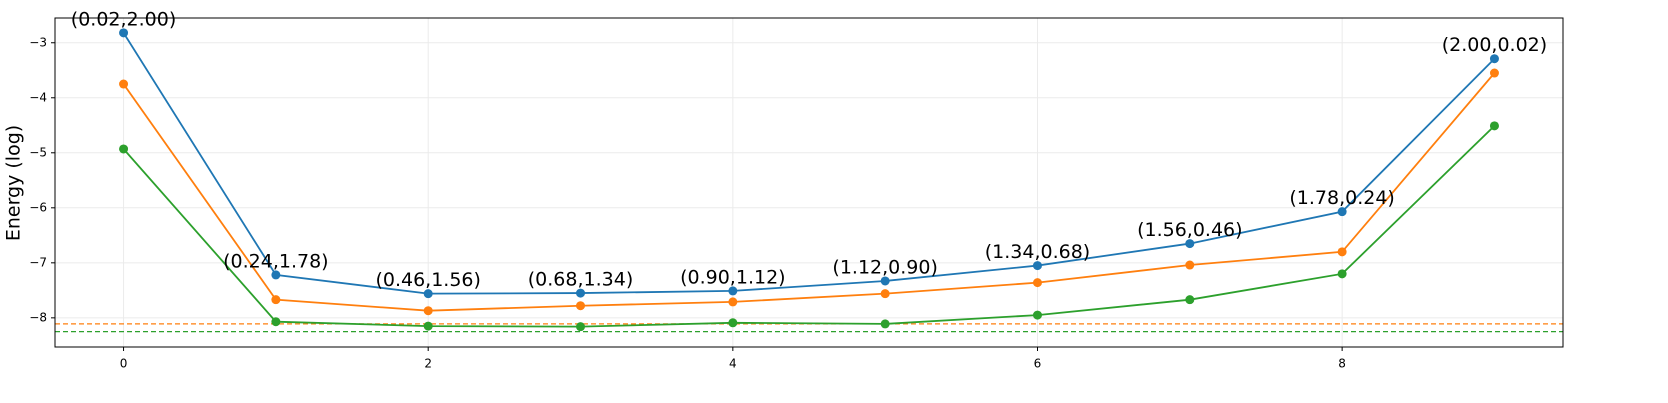  Describe the element at coordinates (38, 317) in the screenshot. I see `y-tick-label: −8` at that location.